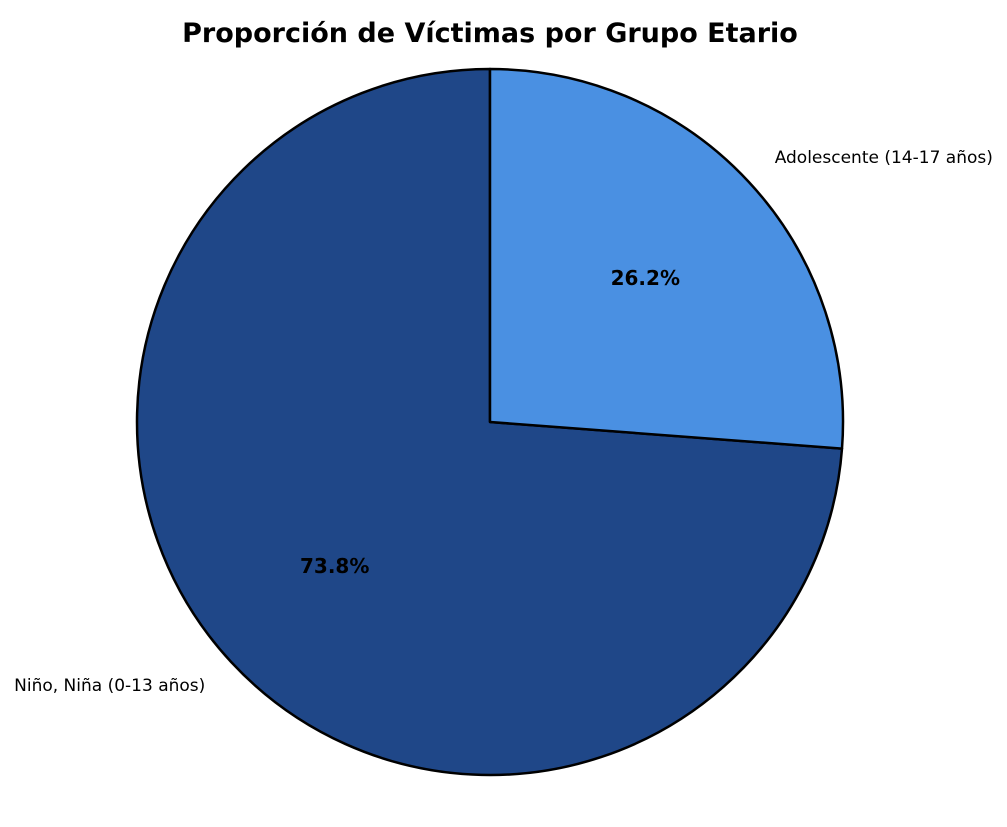  I want to click on pie-slice-label-0: Niño, Niña (0-13 años), so click(109, 686).